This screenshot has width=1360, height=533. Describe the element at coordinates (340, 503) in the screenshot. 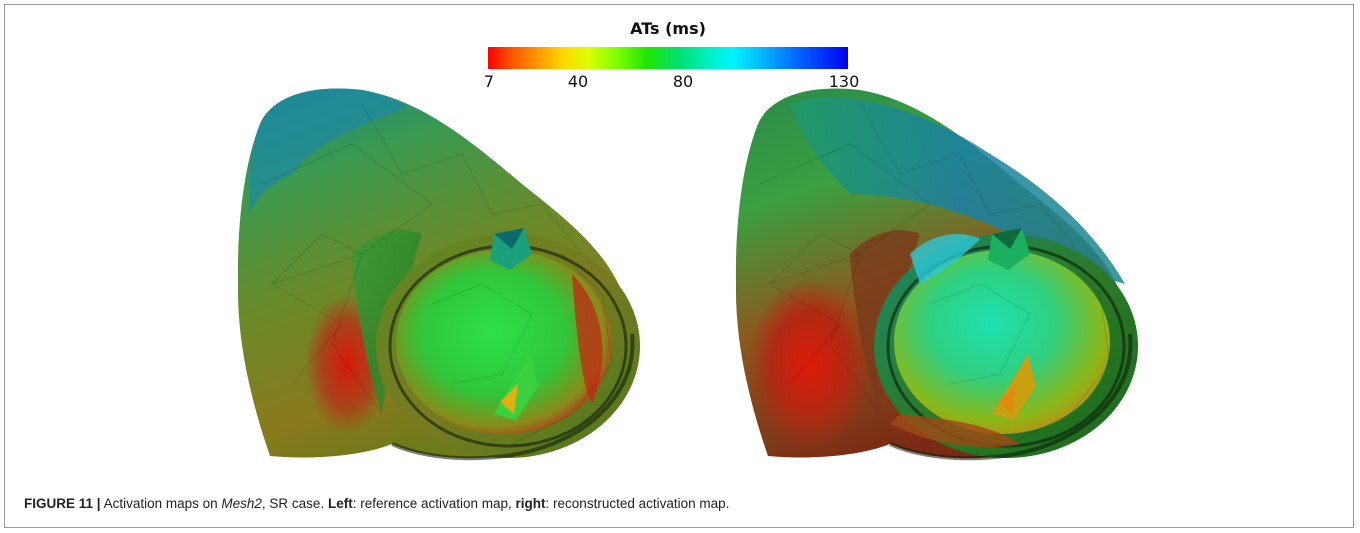

I see `caption-left-label: Left` at that location.